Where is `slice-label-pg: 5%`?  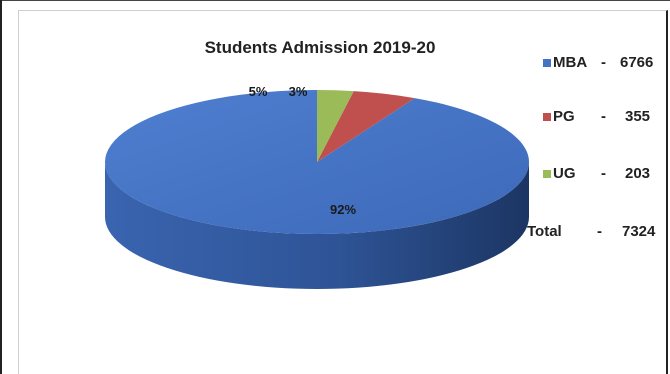 slice-label-pg: 5% is located at coordinates (258, 91).